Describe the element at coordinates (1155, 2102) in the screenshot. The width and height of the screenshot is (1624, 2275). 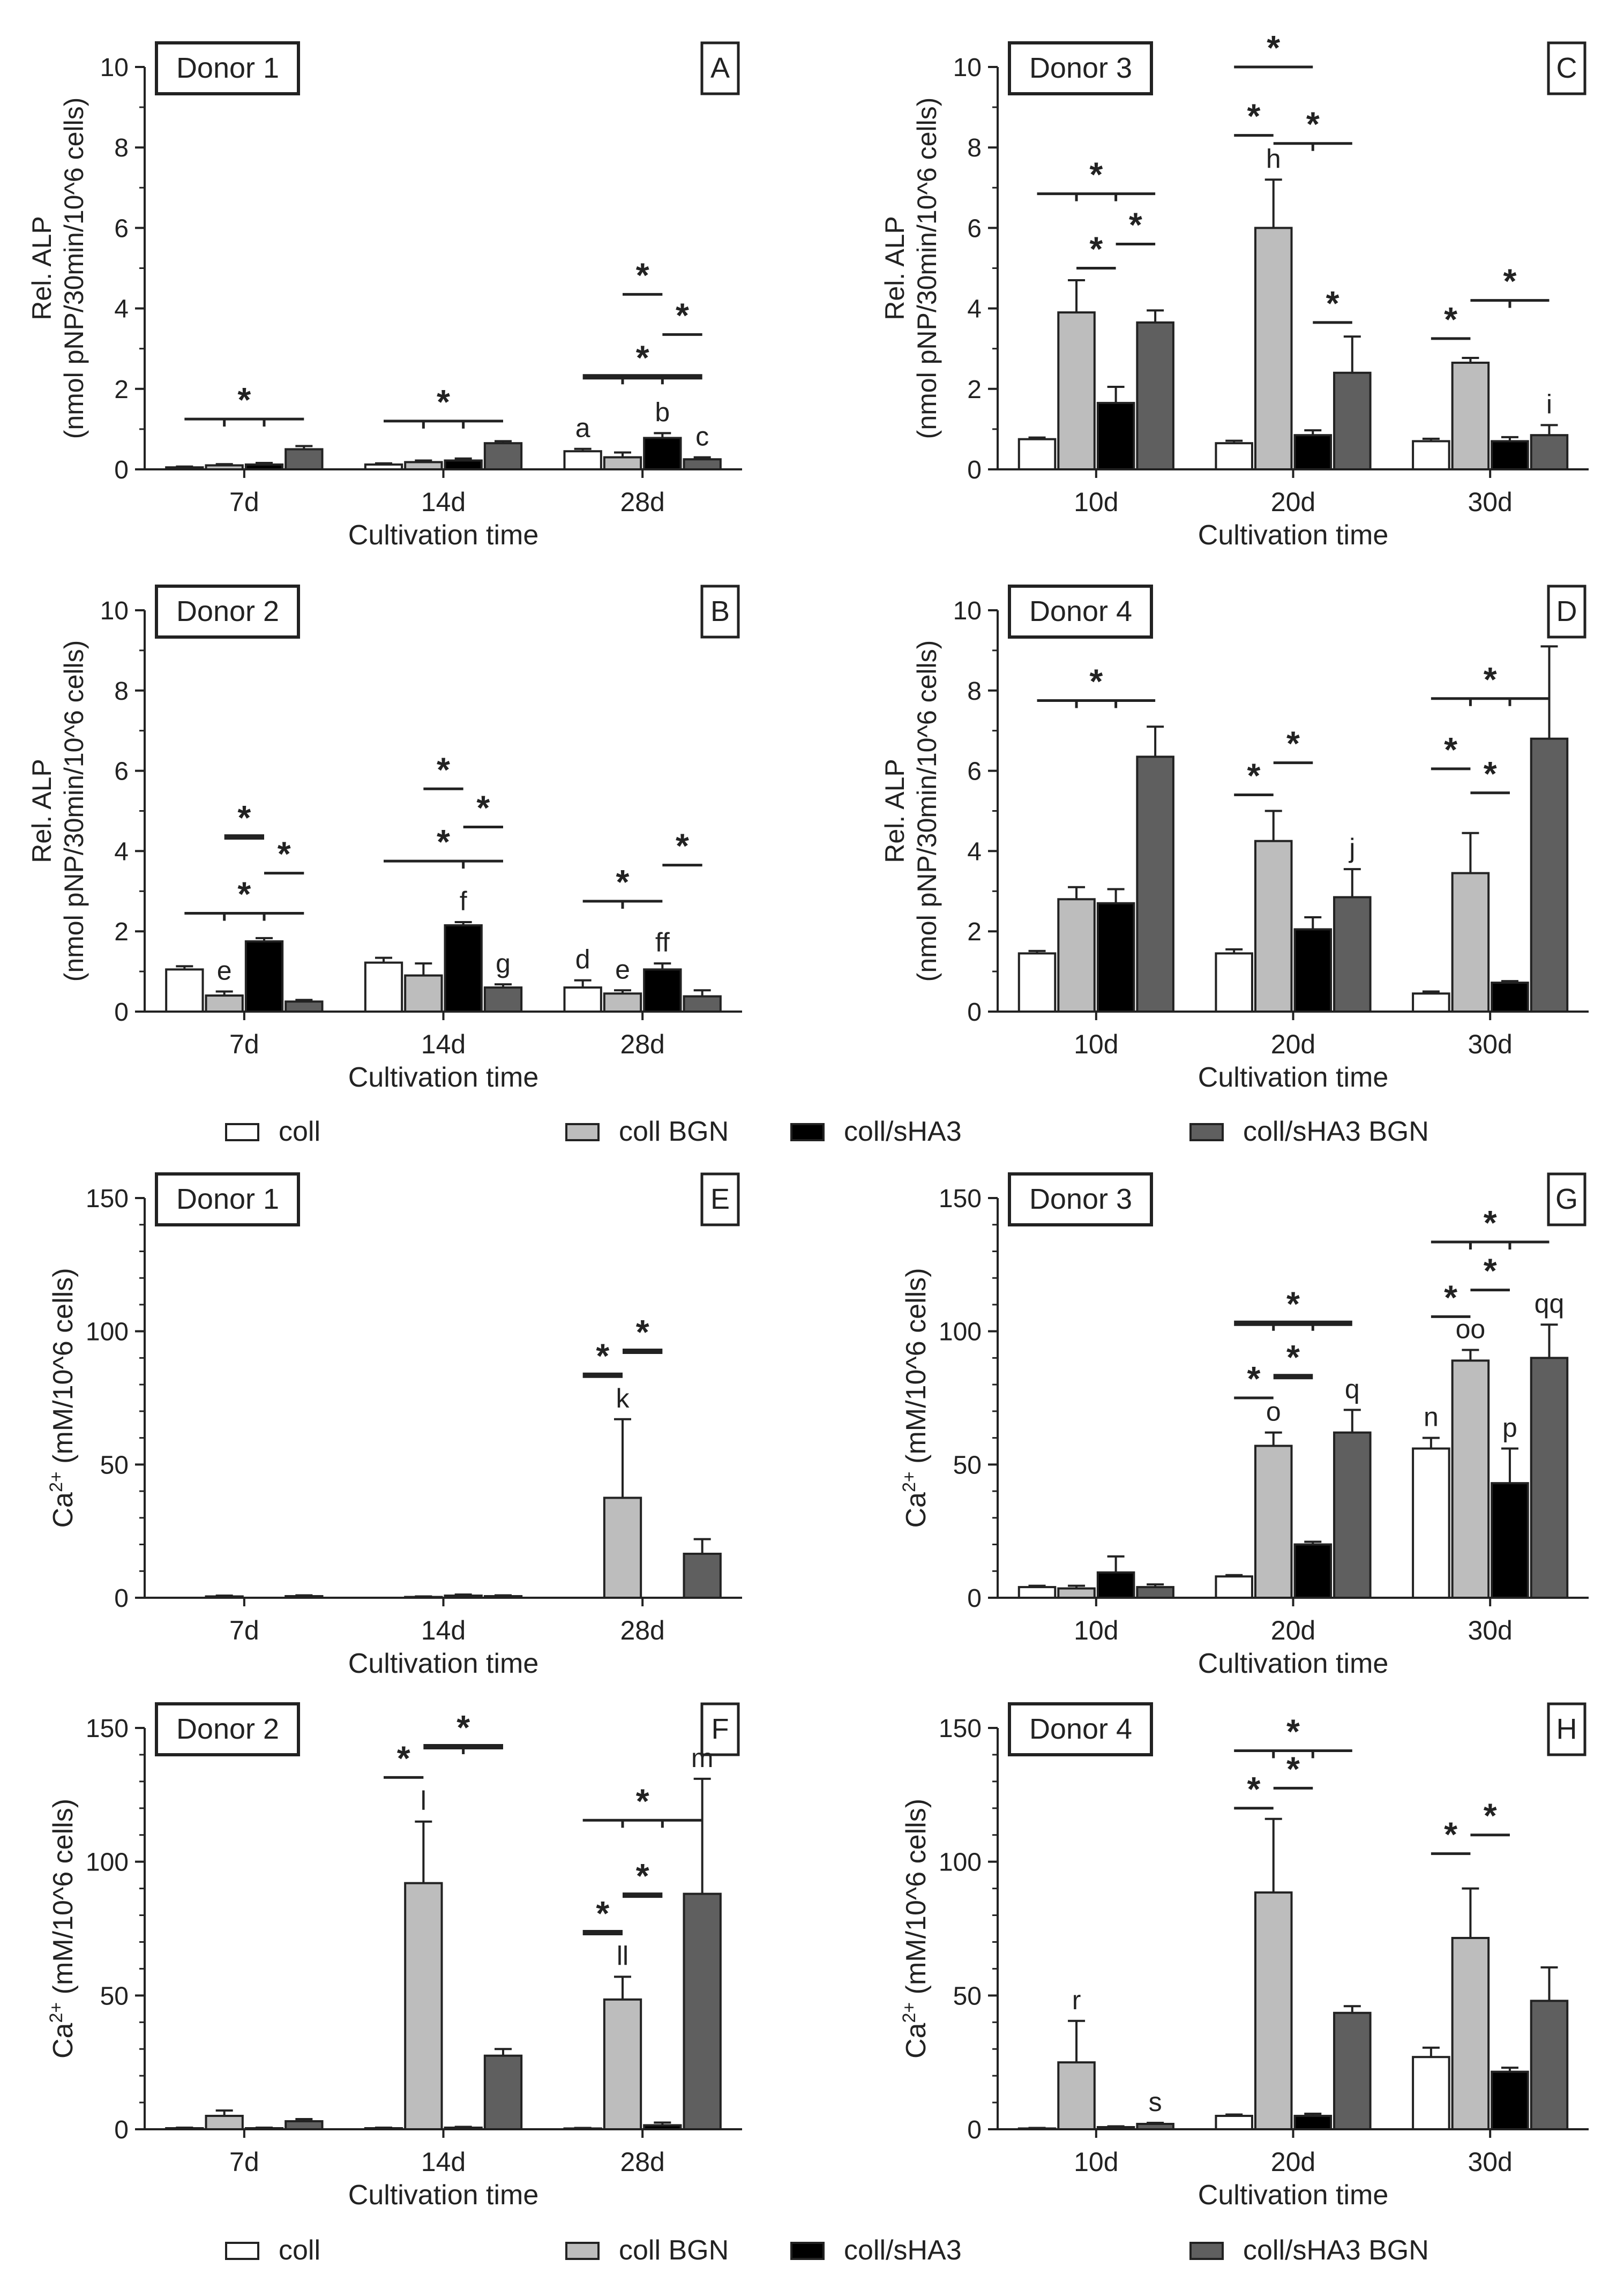
I see `significance-letter: s` at that location.